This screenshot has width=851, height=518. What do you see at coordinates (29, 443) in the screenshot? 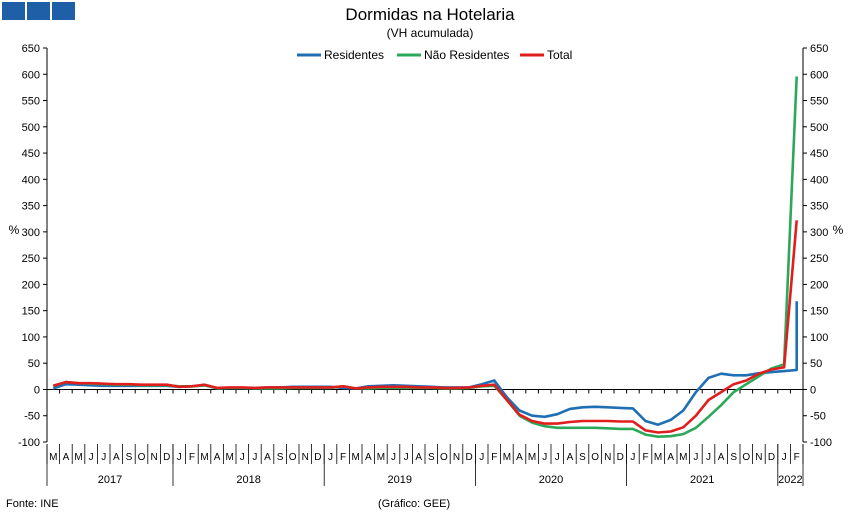
I see `y-tick-label-left: -100` at bounding box center [29, 443].